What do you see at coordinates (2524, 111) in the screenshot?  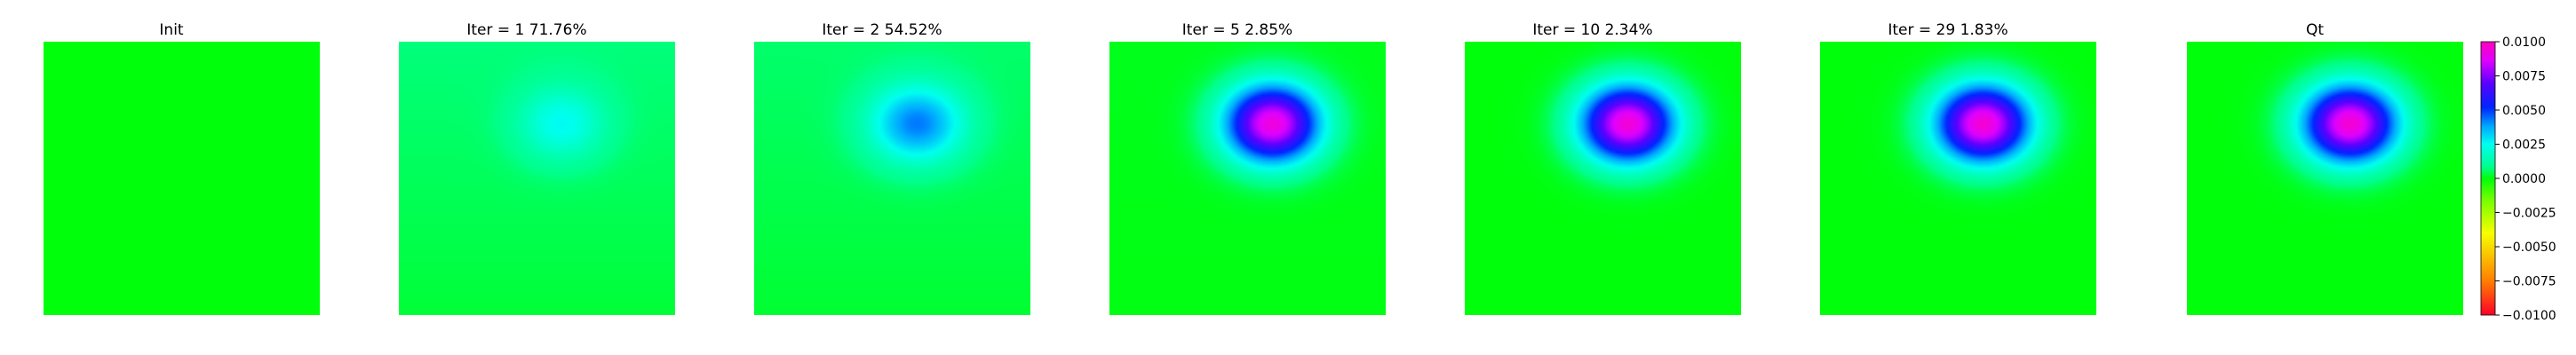 I see `colorbar-tick-label: 0.0050` at bounding box center [2524, 111].